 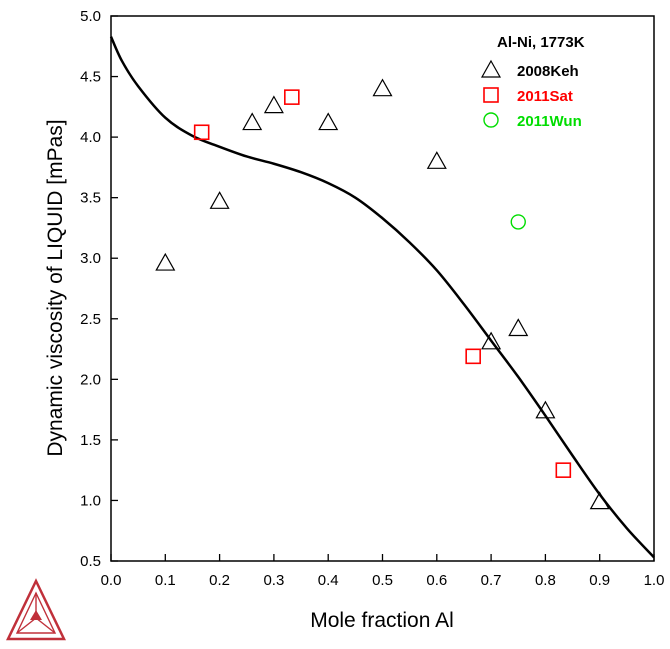 What do you see at coordinates (111, 580) in the screenshot?
I see `x-tick-label: 0.0` at bounding box center [111, 580].